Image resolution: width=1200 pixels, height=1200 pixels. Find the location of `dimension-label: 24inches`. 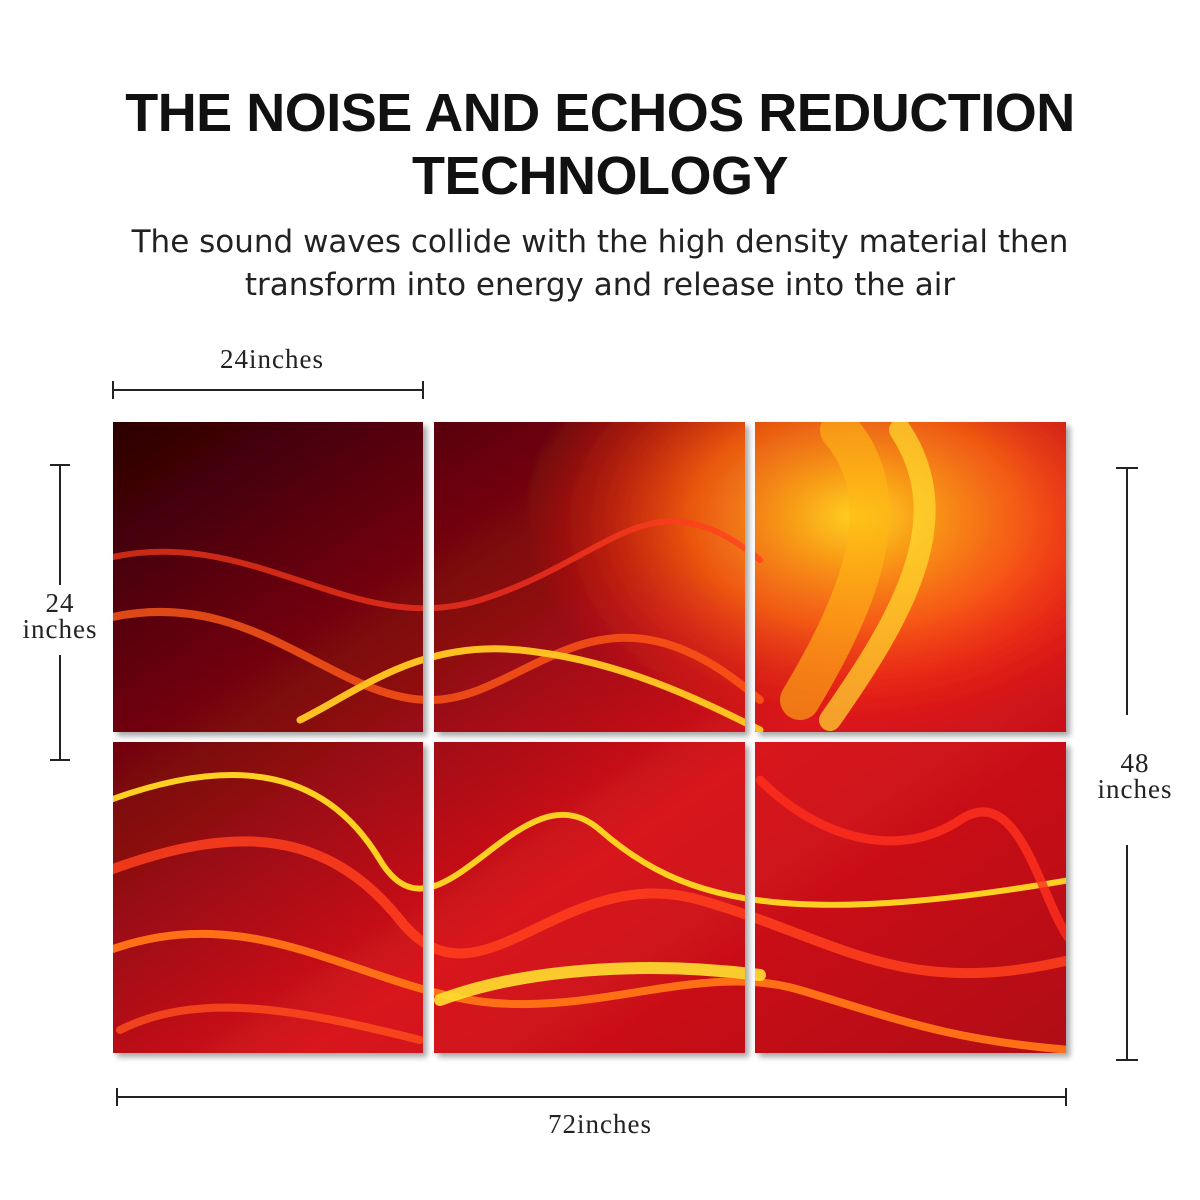

dimension-label: 24inches is located at coordinates (272, 359).